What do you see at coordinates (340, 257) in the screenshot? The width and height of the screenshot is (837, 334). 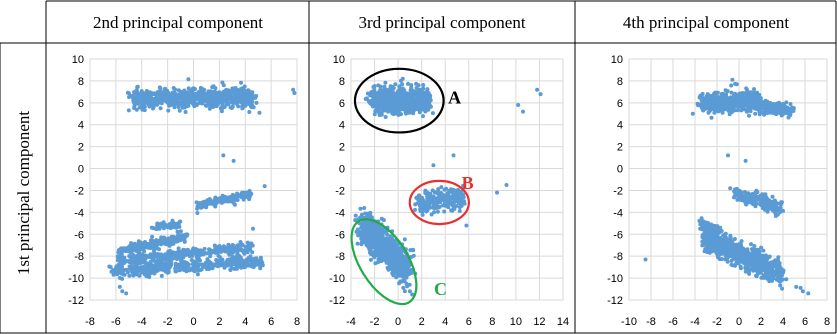 I see `y-tick-label: -8` at bounding box center [340, 257].